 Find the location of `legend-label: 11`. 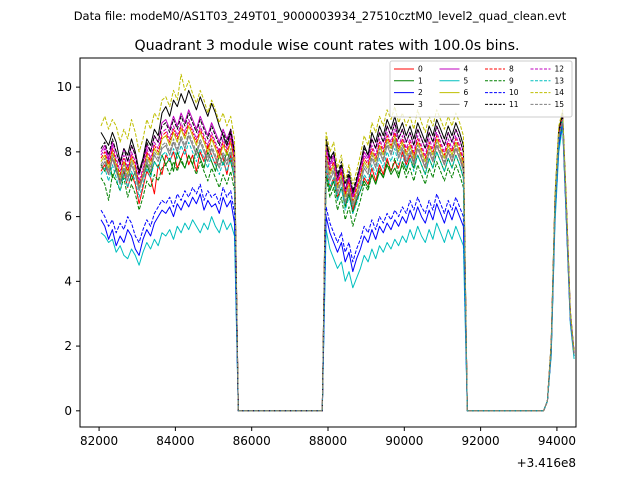

legend-label: 11 is located at coordinates (514, 104).